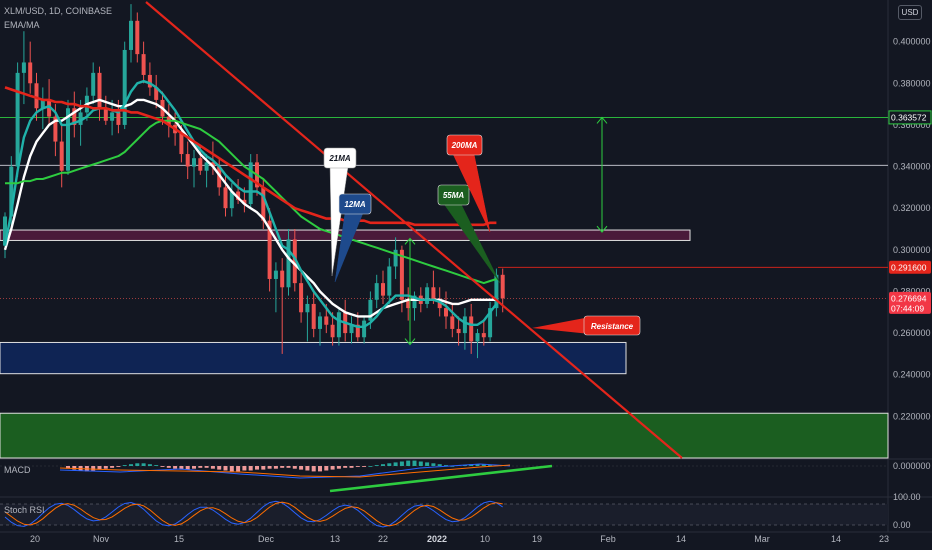 This screenshot has width=932, height=550. Describe the element at coordinates (608, 539) in the screenshot. I see `time-tick-label: Feb` at that location.